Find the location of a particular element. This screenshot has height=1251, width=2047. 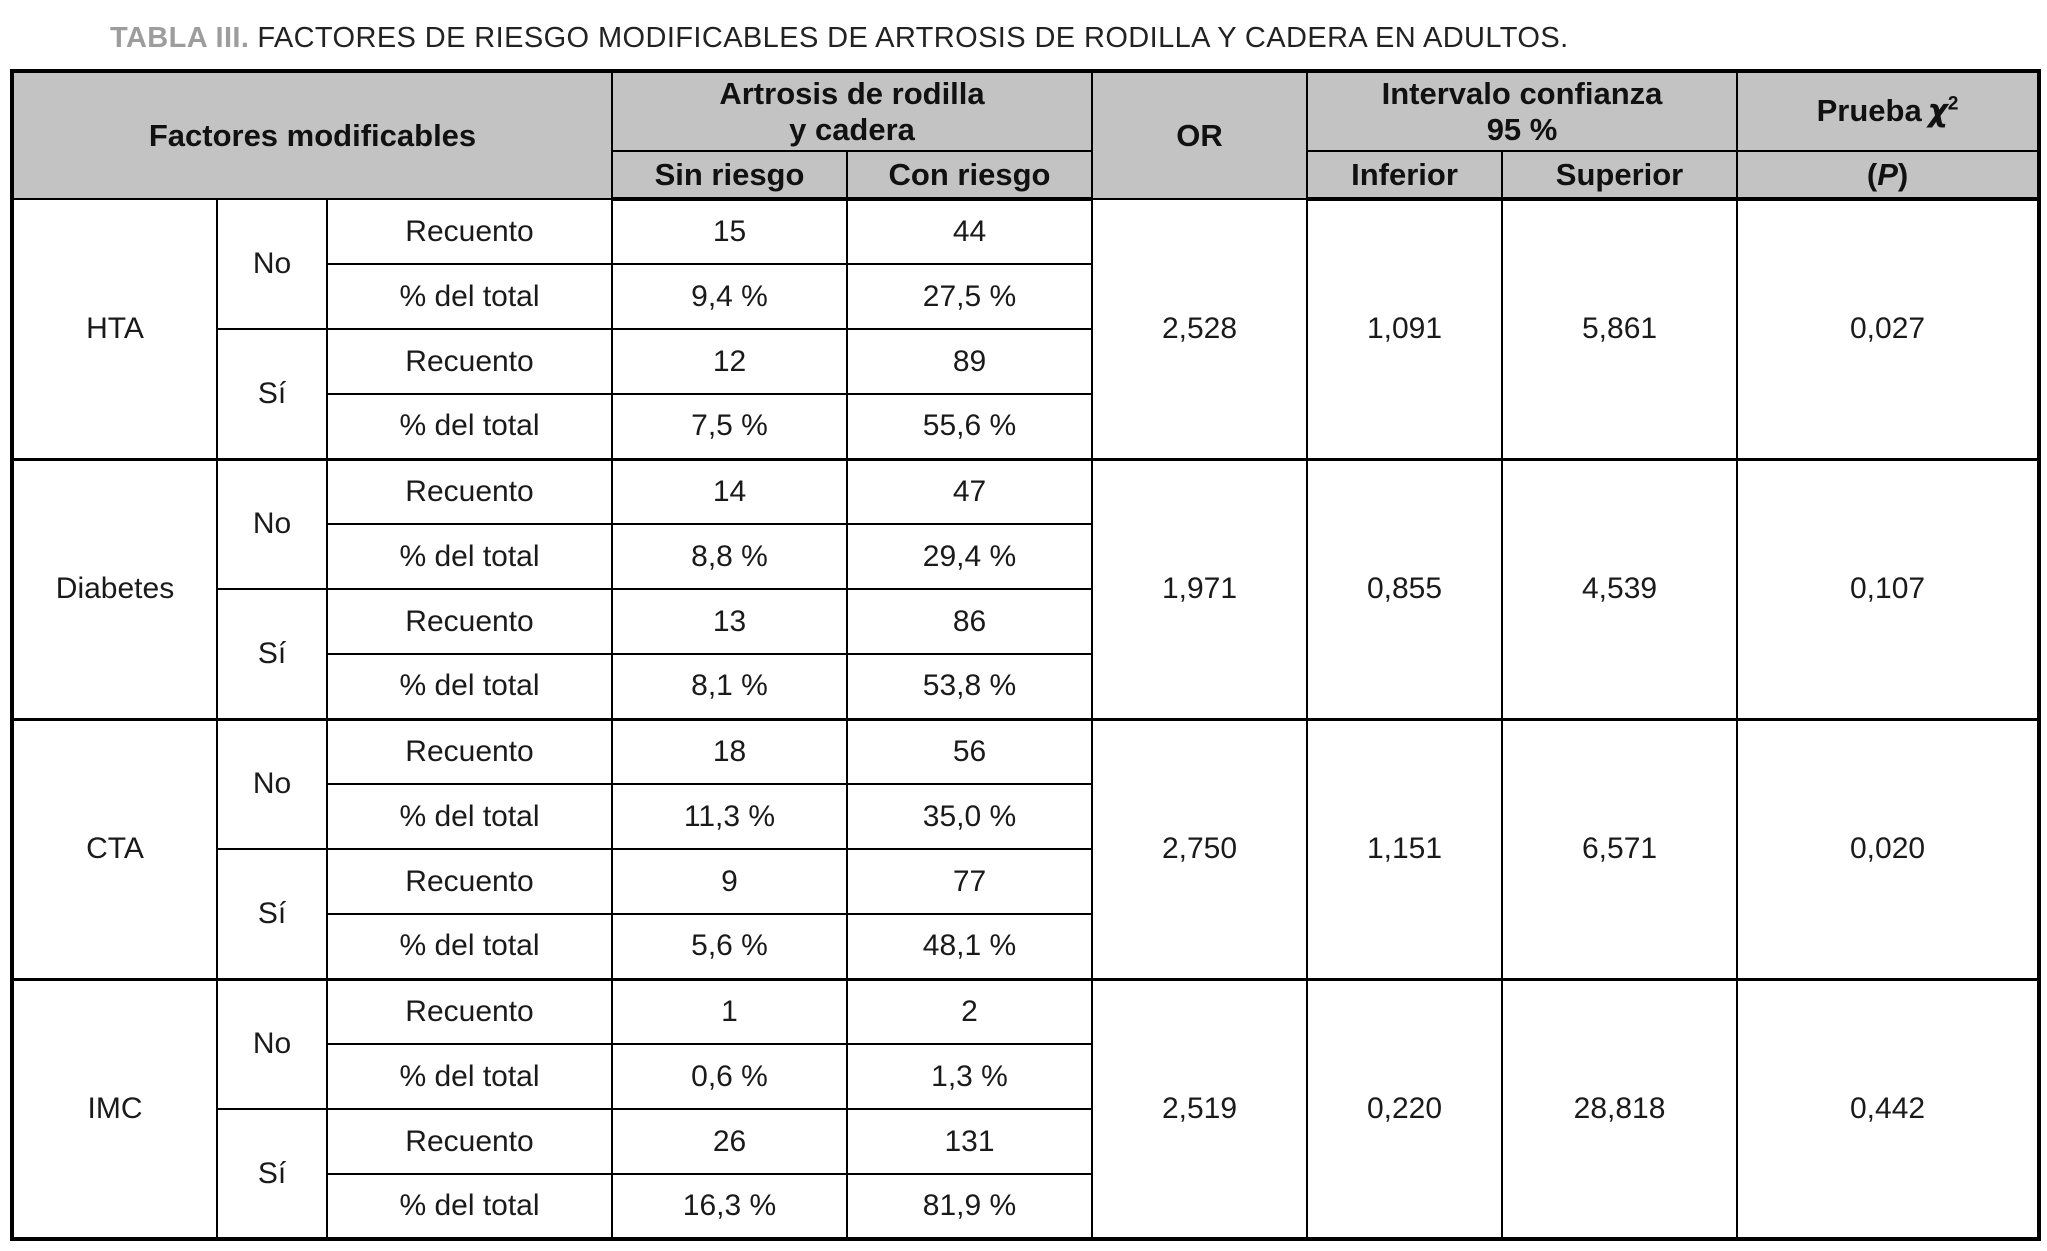

header-sin-riesgo: Sin riesgo is located at coordinates (729, 175).